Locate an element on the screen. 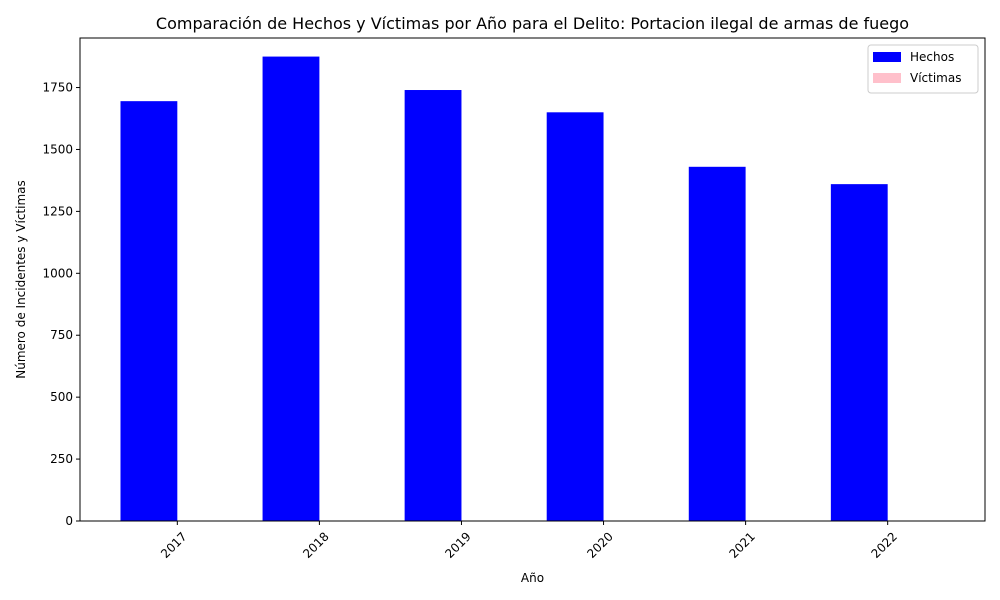 The image size is (1000, 600). x-axis-label: Año is located at coordinates (532, 578).